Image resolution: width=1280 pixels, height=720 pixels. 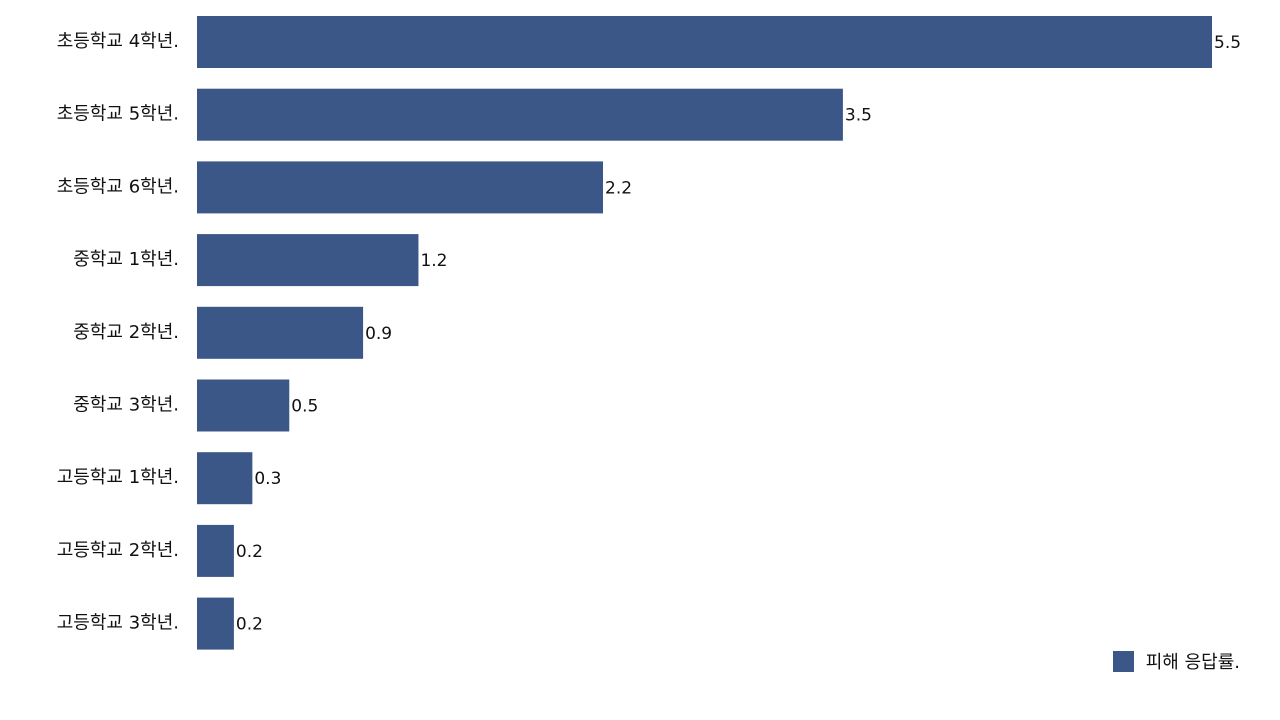 What do you see at coordinates (118, 186) in the screenshot?
I see `category-label: 초등학교 6학년.` at bounding box center [118, 186].